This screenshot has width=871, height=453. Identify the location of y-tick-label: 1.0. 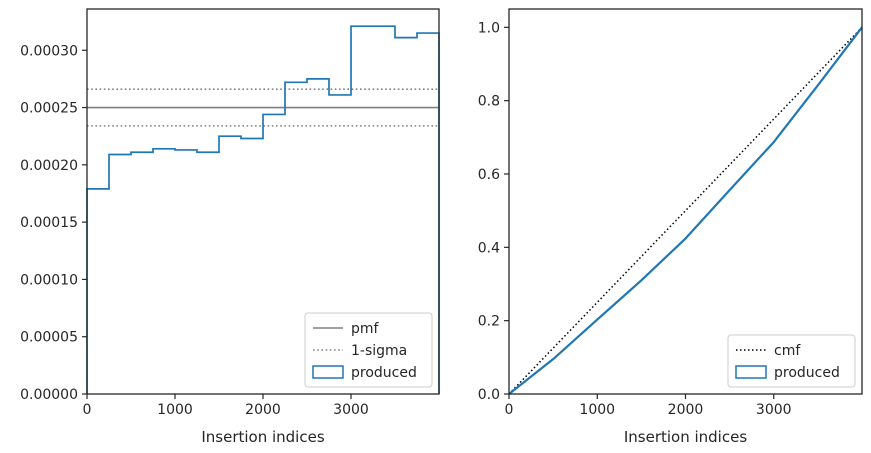
(489, 28).